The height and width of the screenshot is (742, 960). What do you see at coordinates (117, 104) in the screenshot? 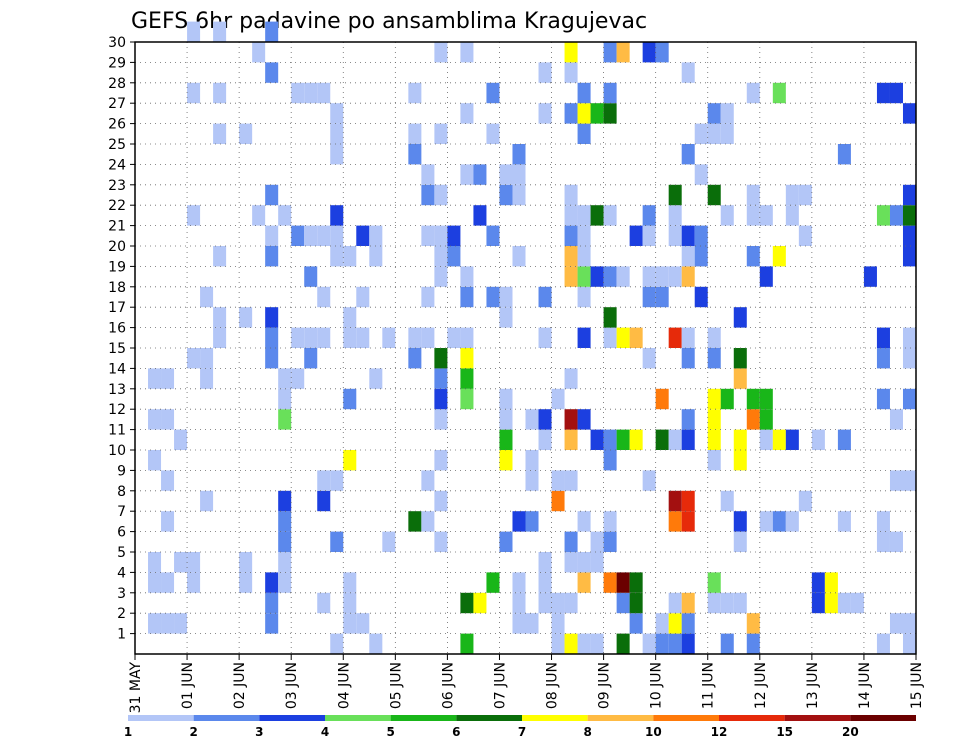
I see `y-tick-label: 27` at bounding box center [117, 104].